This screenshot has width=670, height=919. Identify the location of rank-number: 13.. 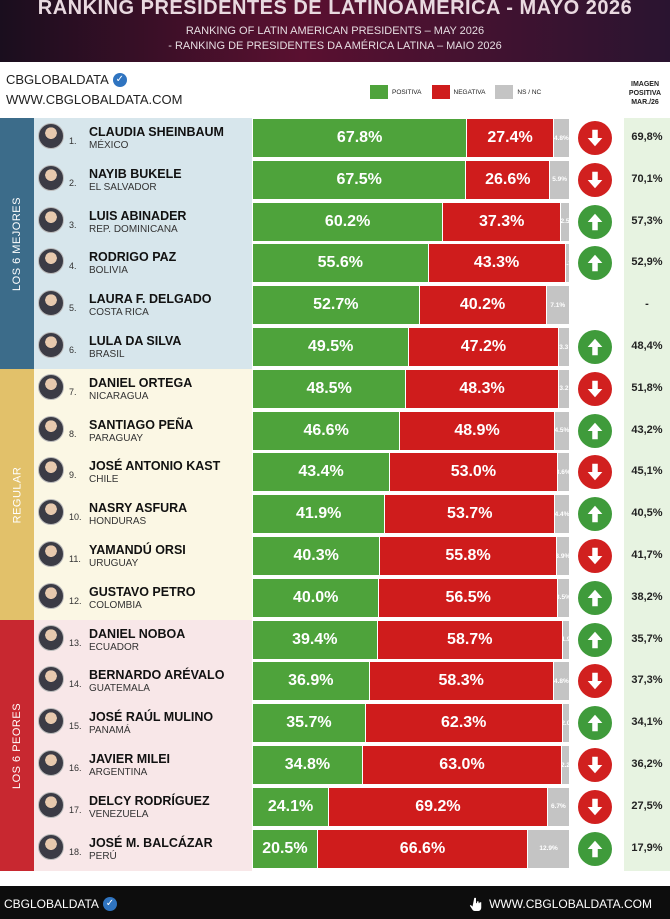
(75, 642).